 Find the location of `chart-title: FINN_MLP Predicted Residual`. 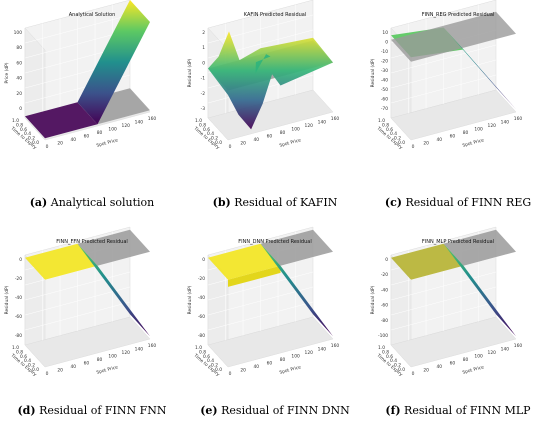

chart-title: FINN_MLP Predicted Residual is located at coordinates (458, 242).